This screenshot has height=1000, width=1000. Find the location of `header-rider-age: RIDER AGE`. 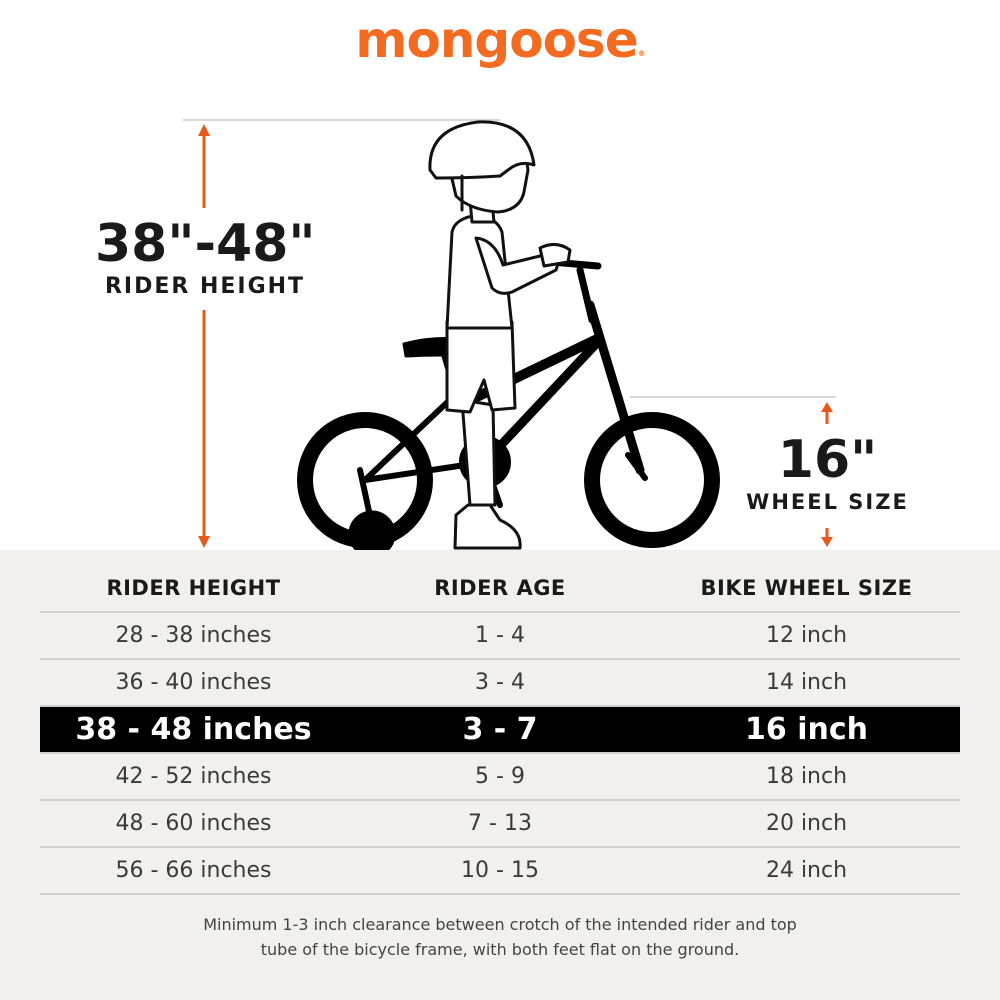

header-rider-age: RIDER AGE is located at coordinates (500, 589).